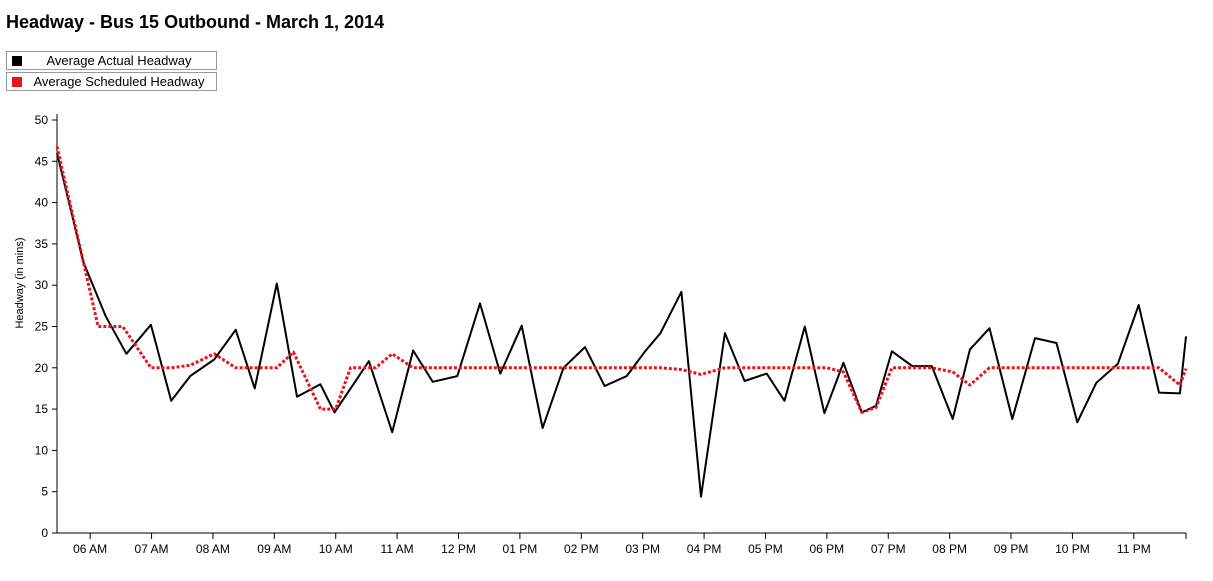 This screenshot has width=1213, height=581. Describe the element at coordinates (42, 450) in the screenshot. I see `y-tick-label: 10` at that location.